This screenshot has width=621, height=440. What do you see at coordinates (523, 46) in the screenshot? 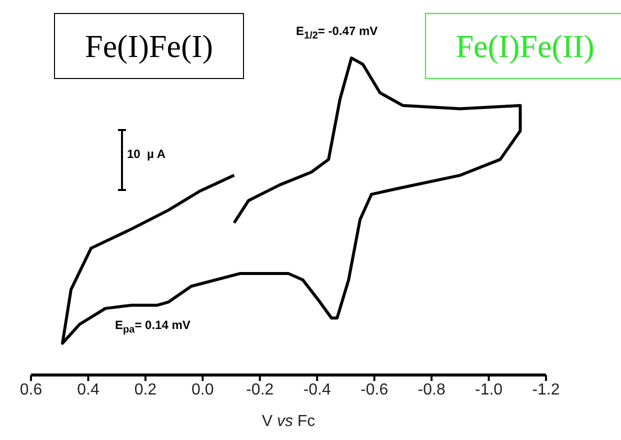
I see `annotation: Fe(I)Fe(II)` at bounding box center [523, 46].